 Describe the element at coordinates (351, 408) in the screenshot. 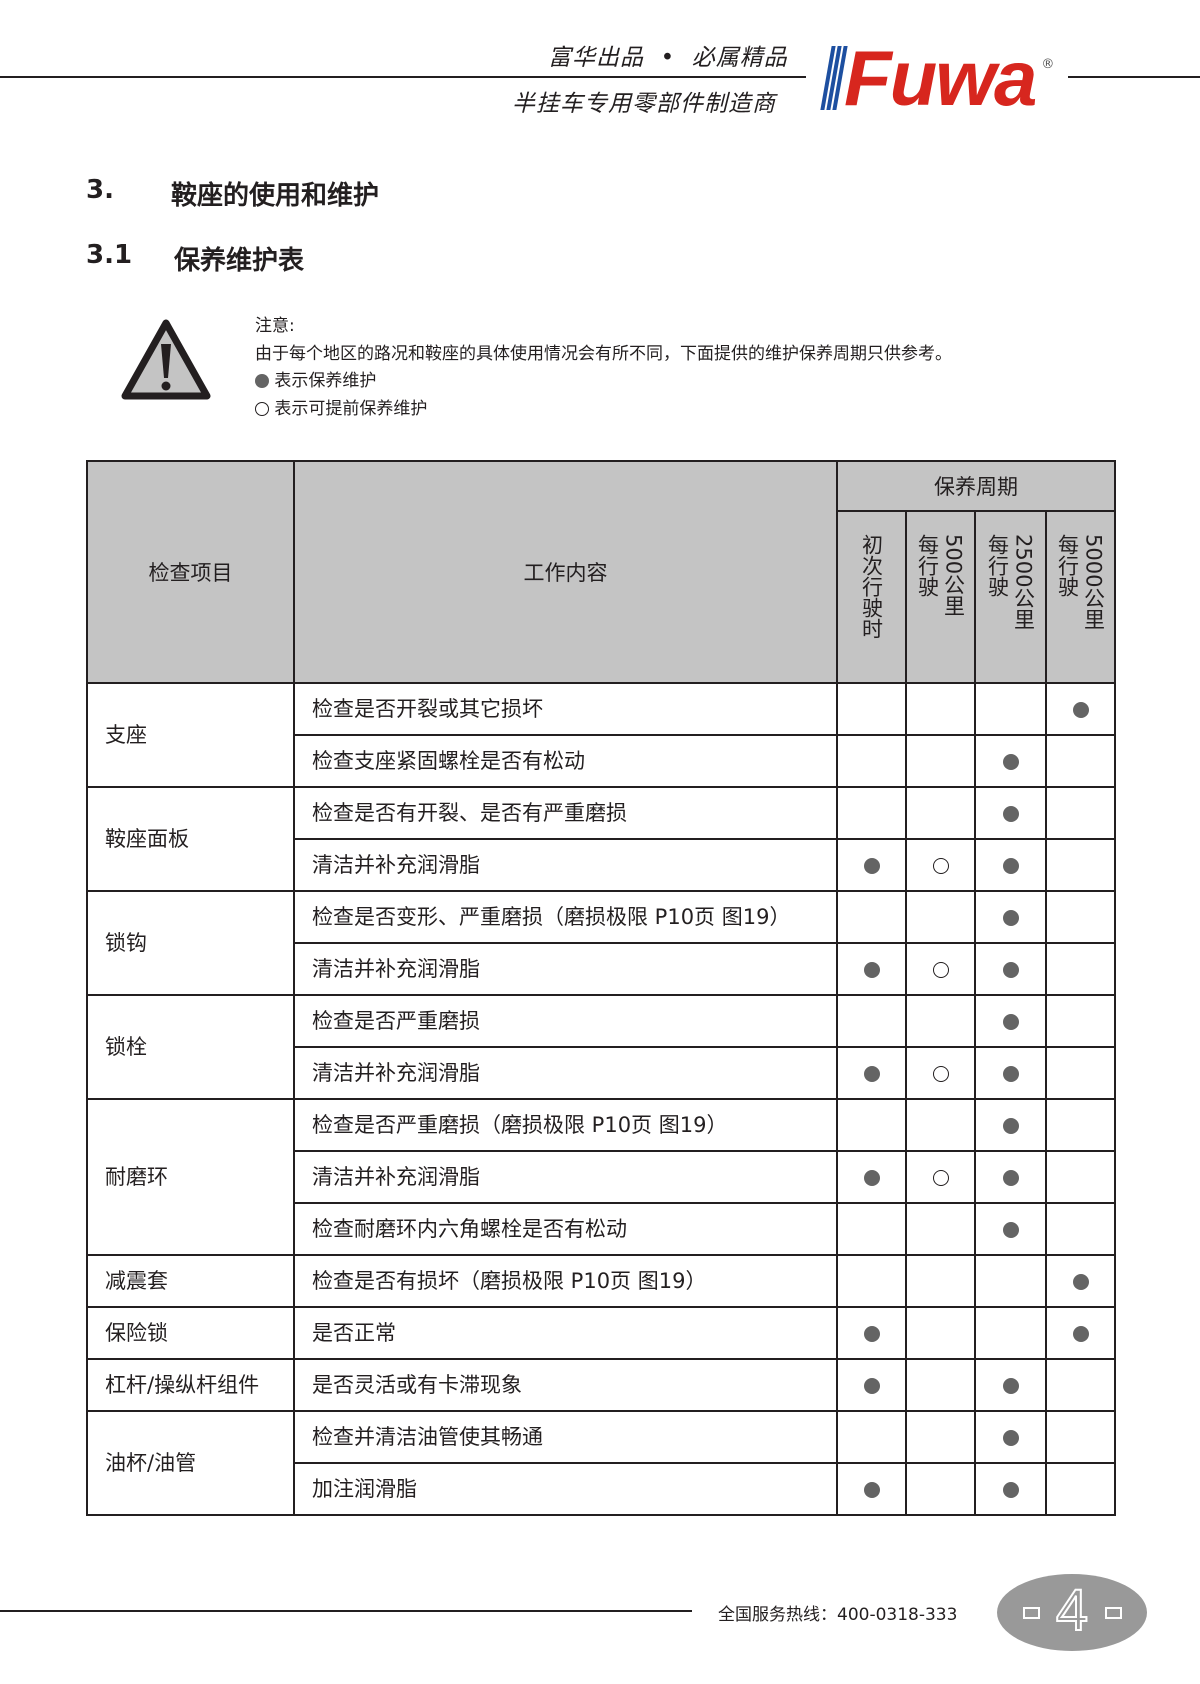

I see `legend-open-label: 表示可提前保养维护` at that location.